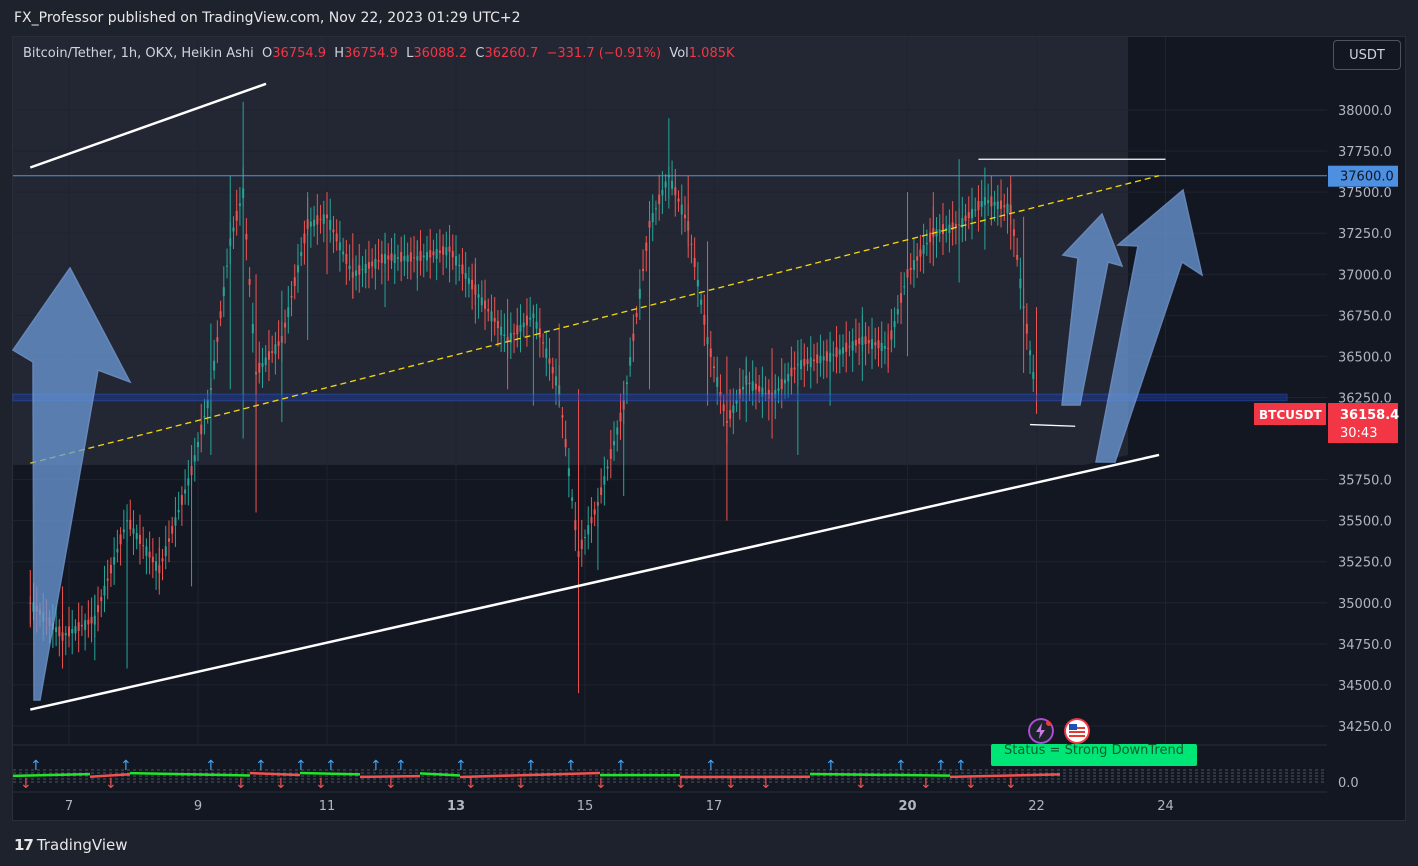 This screenshot has width=1418, height=866. Describe the element at coordinates (198, 806) in the screenshot. I see `time-tick-label: 9` at that location.